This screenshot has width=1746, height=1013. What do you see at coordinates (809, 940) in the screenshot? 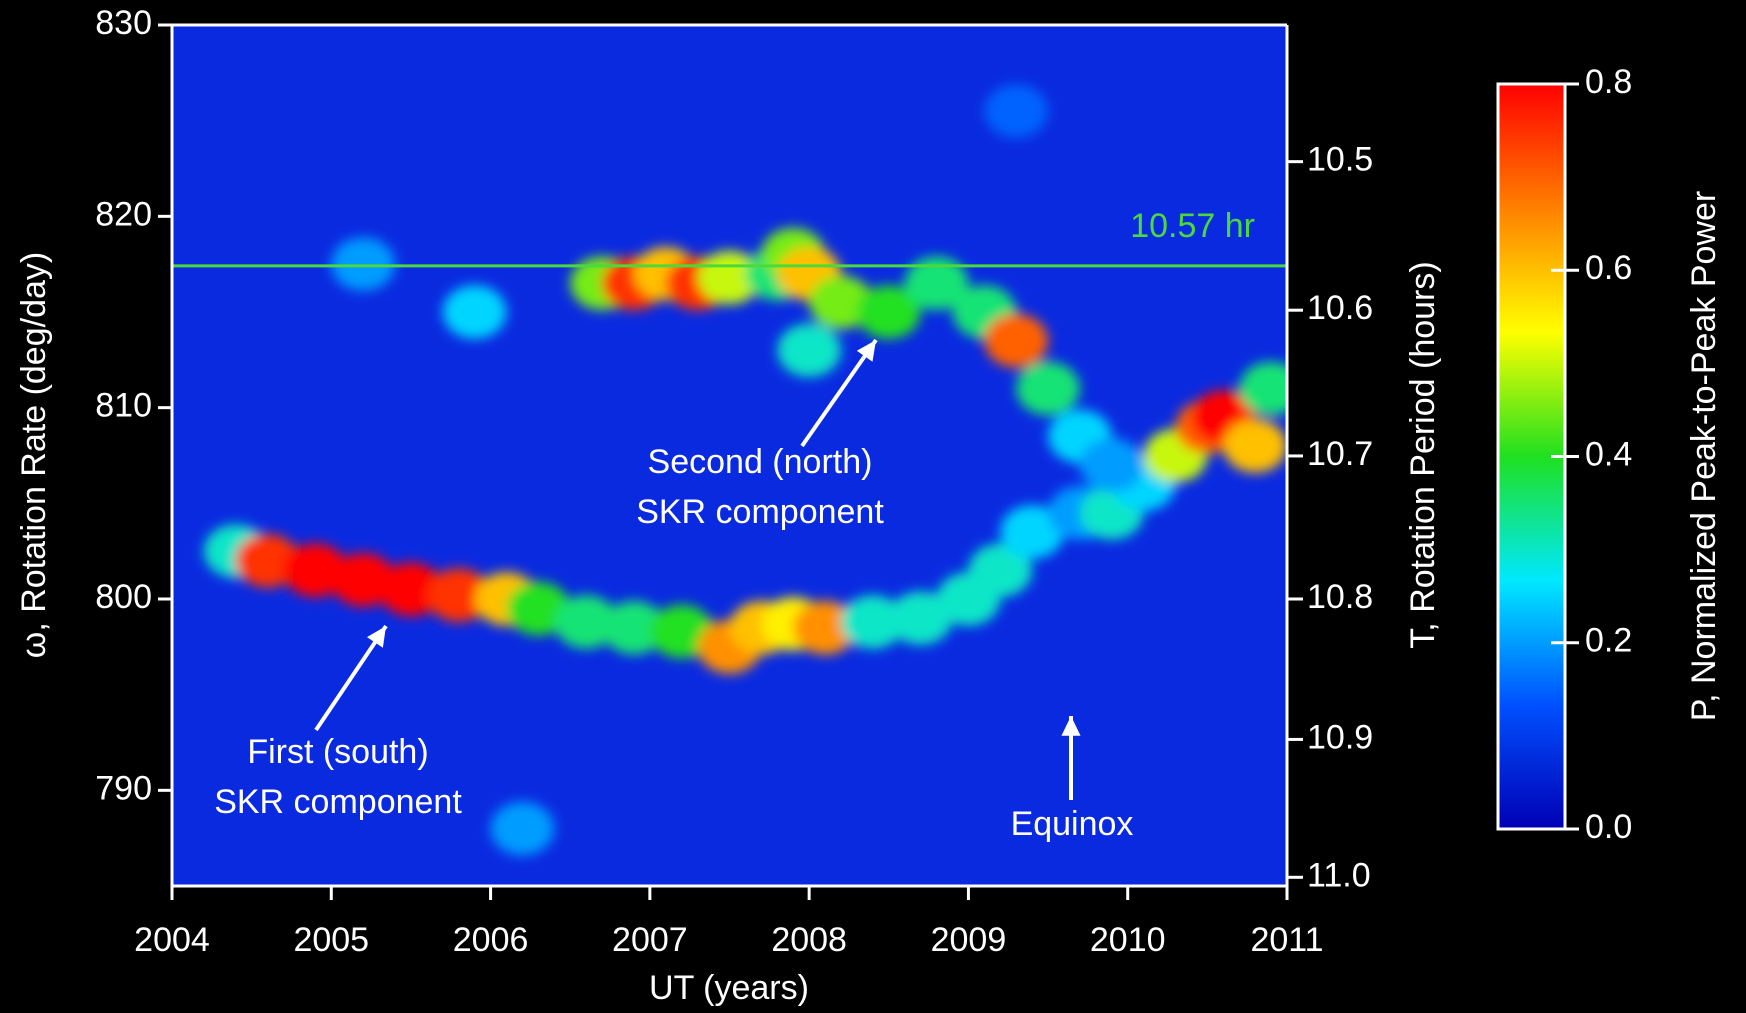
I see `x-tick-label: 2008` at bounding box center [809, 940].